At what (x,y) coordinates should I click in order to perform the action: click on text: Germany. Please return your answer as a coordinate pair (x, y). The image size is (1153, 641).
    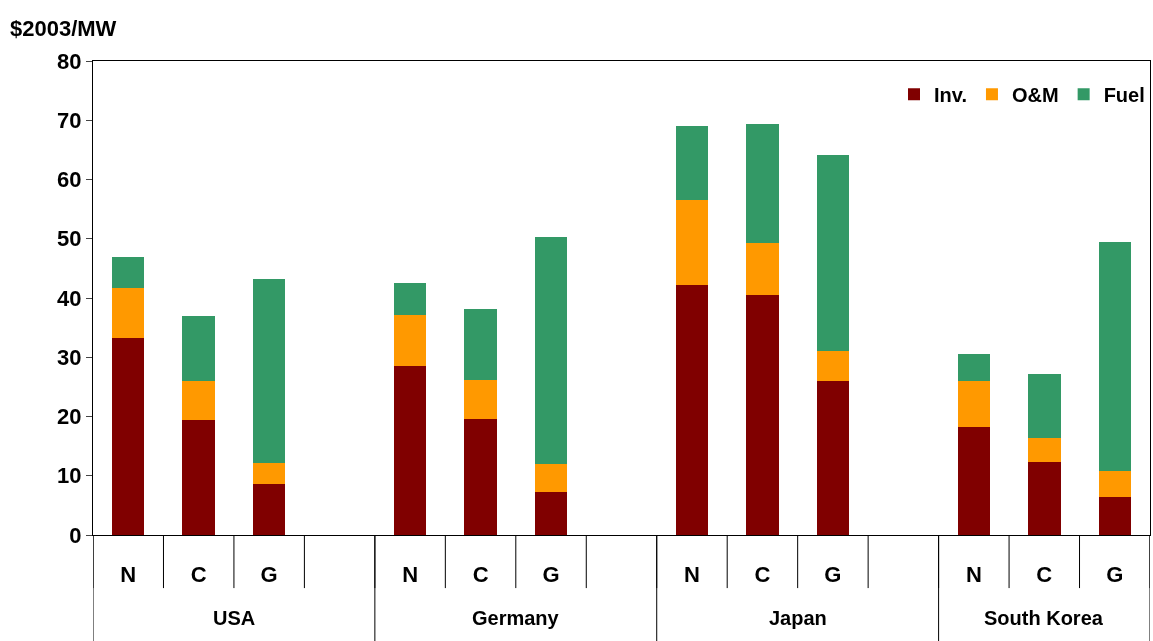
    Looking at the image, I should click on (516, 618).